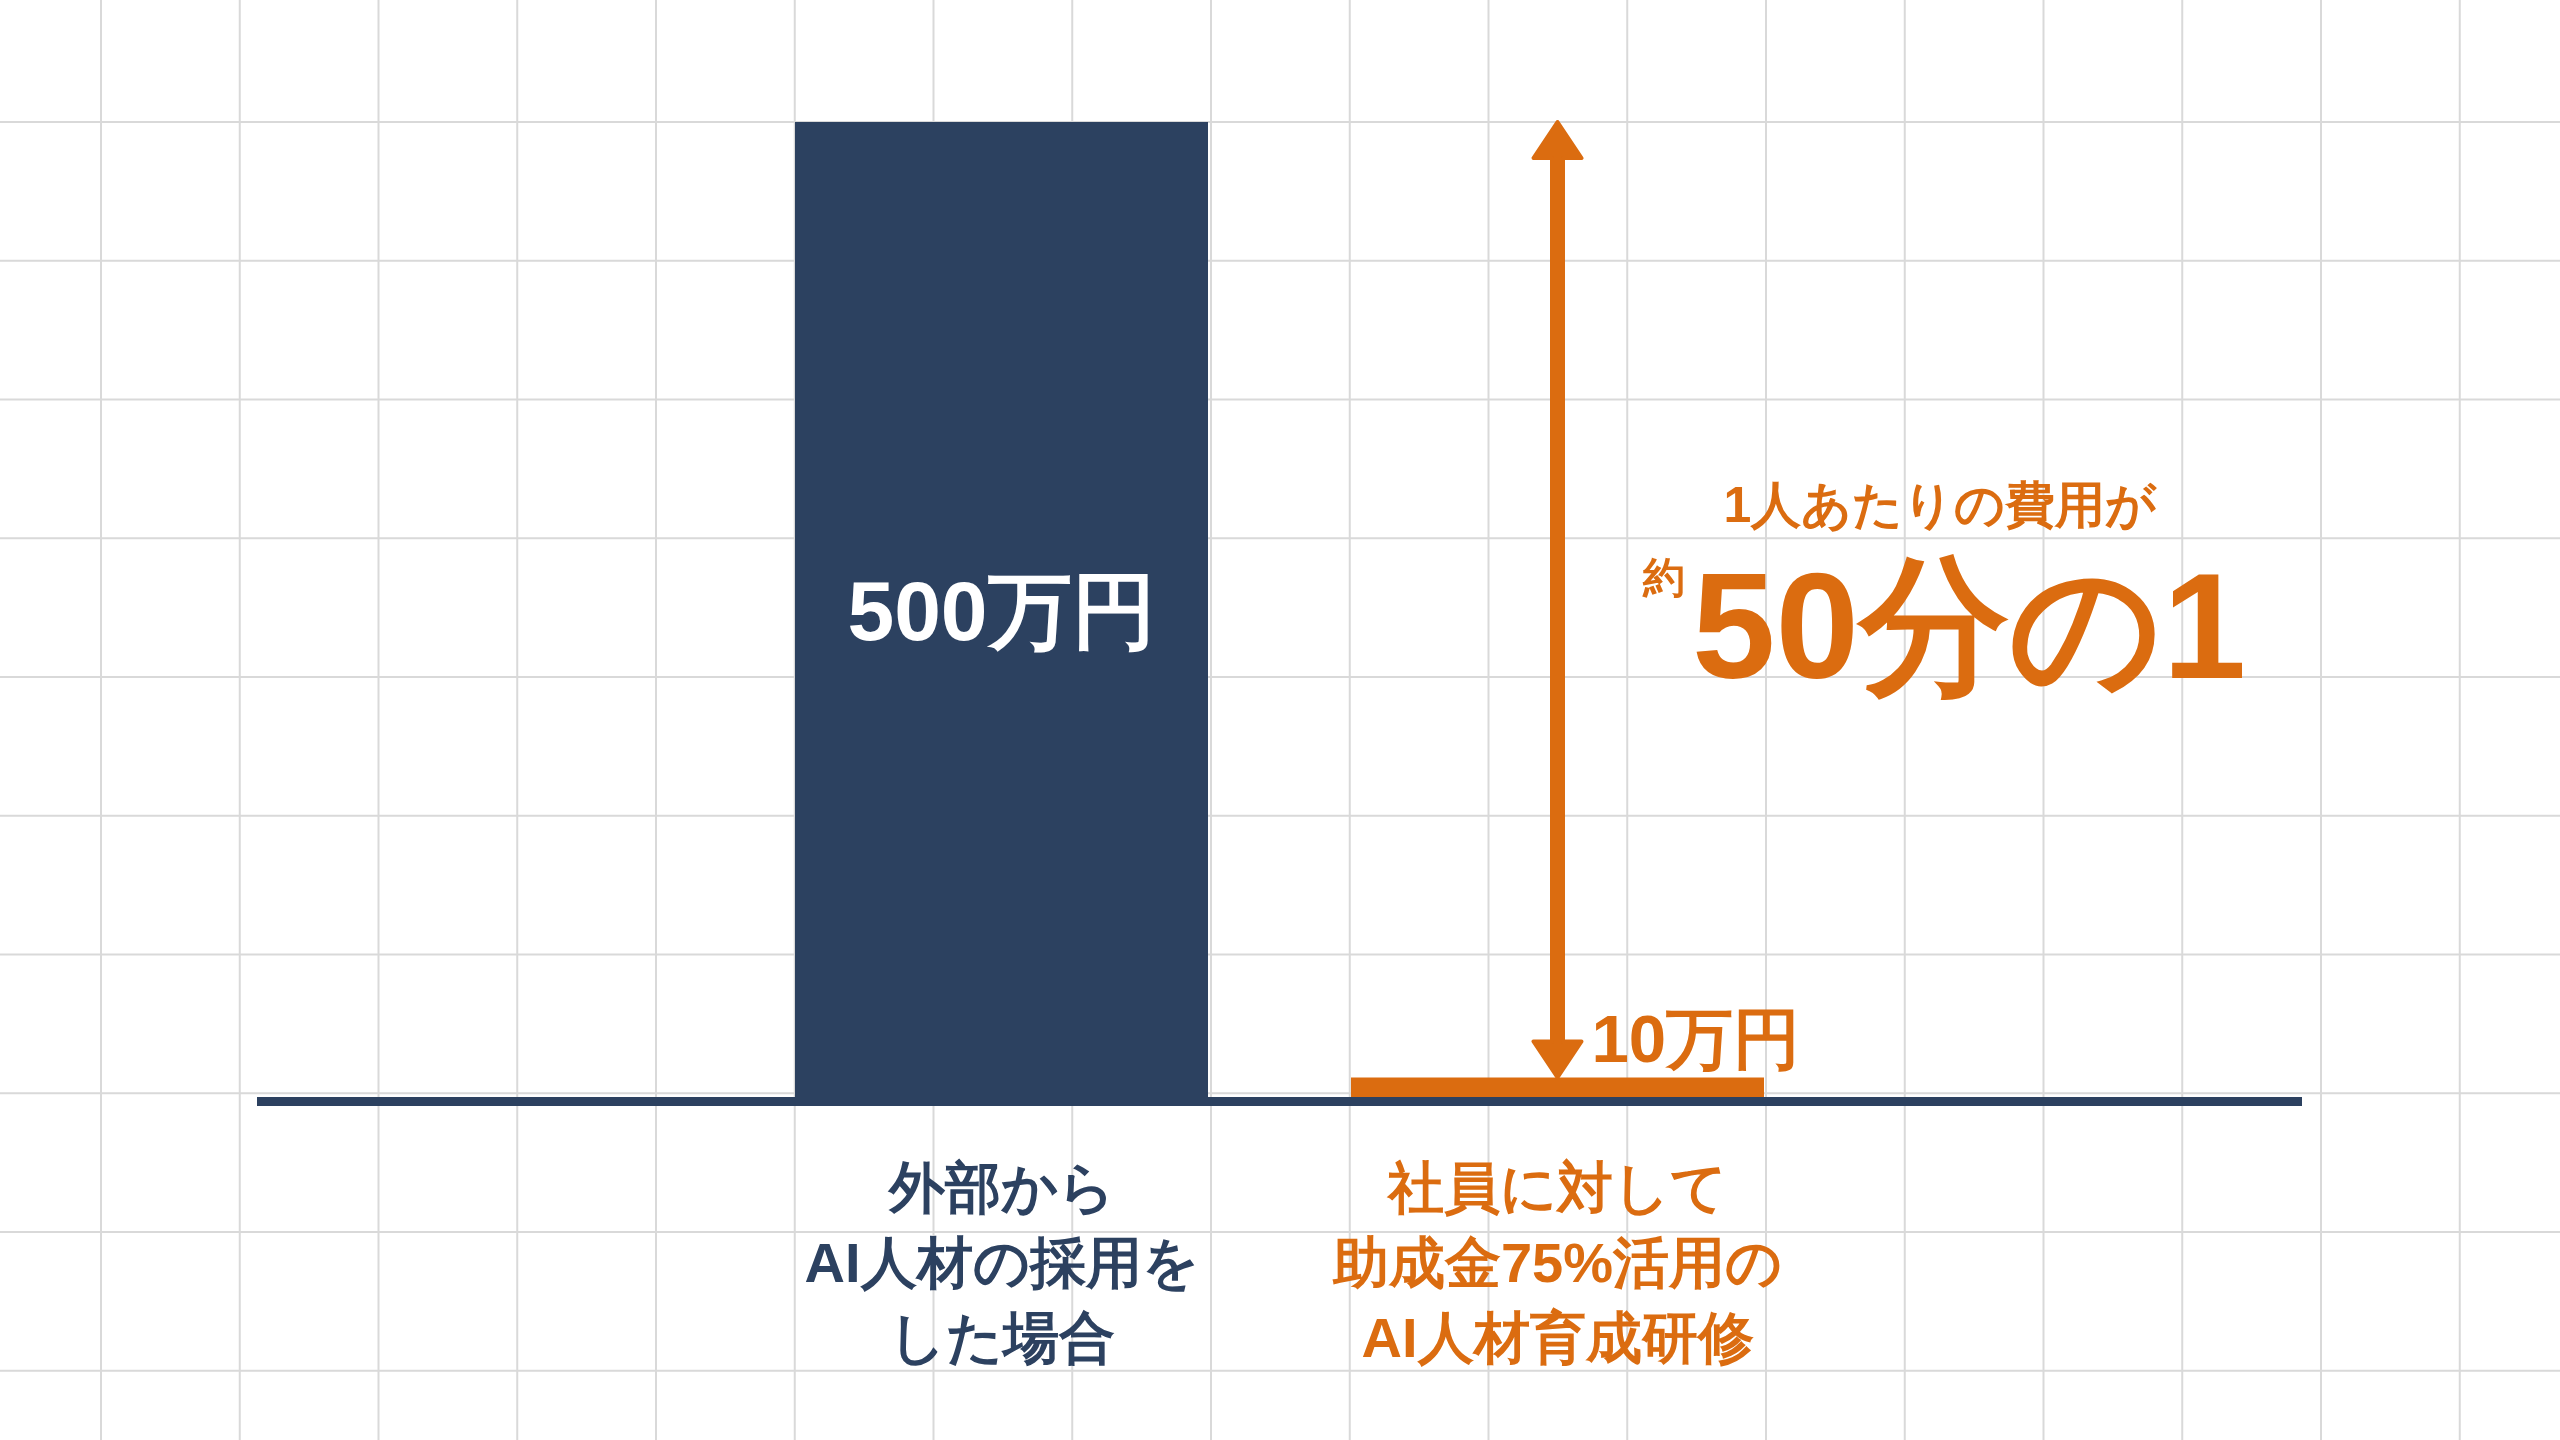 The width and height of the screenshot is (2560, 1440). Describe the element at coordinates (1940, 505) in the screenshot. I see `annotation: 1人あたりの費用が` at that location.